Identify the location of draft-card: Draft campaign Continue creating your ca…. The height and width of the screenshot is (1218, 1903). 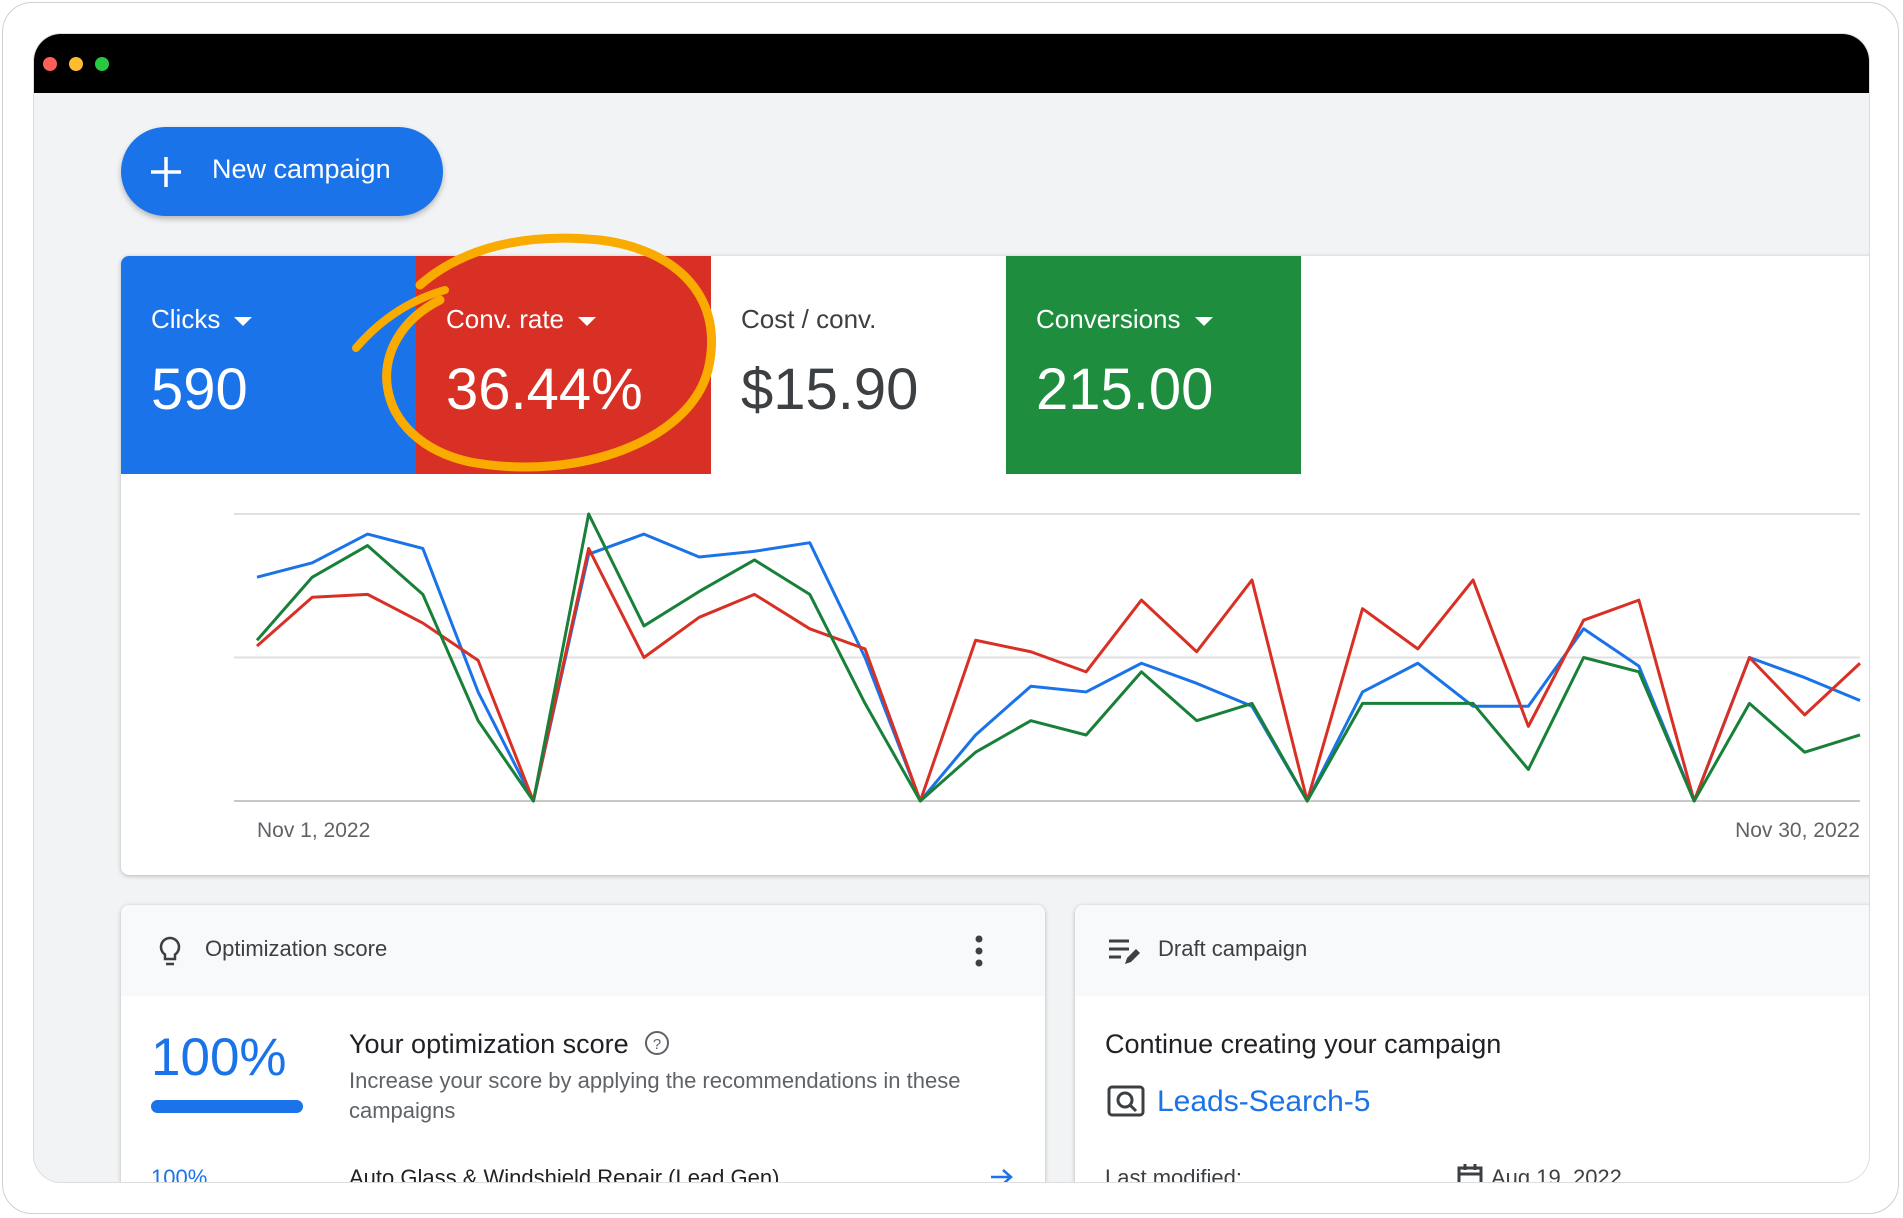
(1472, 1044).